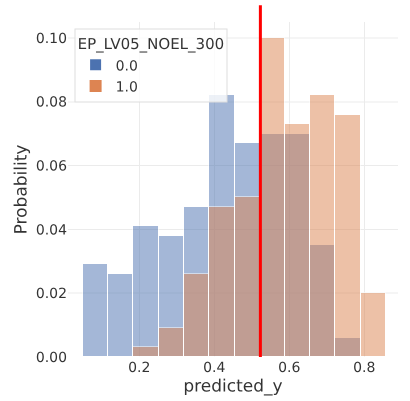 This screenshot has width=410, height=401. What do you see at coordinates (52, 166) in the screenshot?
I see `y-tick-label: 0.06` at bounding box center [52, 166].